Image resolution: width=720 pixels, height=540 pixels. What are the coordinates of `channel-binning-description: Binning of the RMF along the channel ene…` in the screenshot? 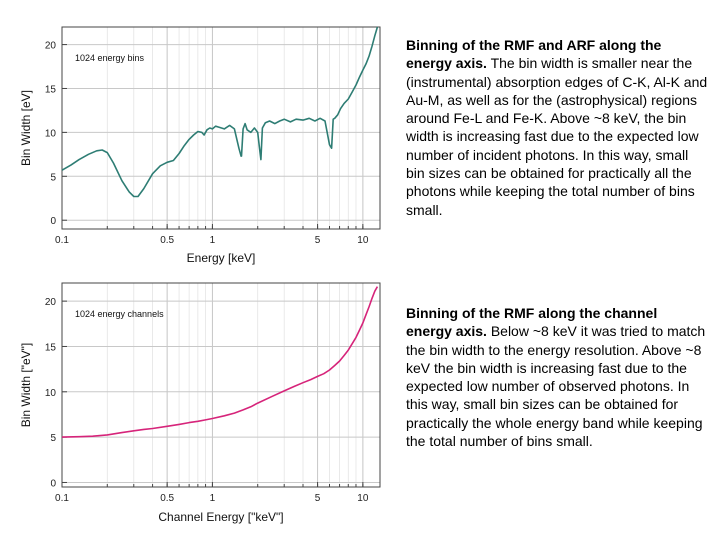 It's located at (556, 377).